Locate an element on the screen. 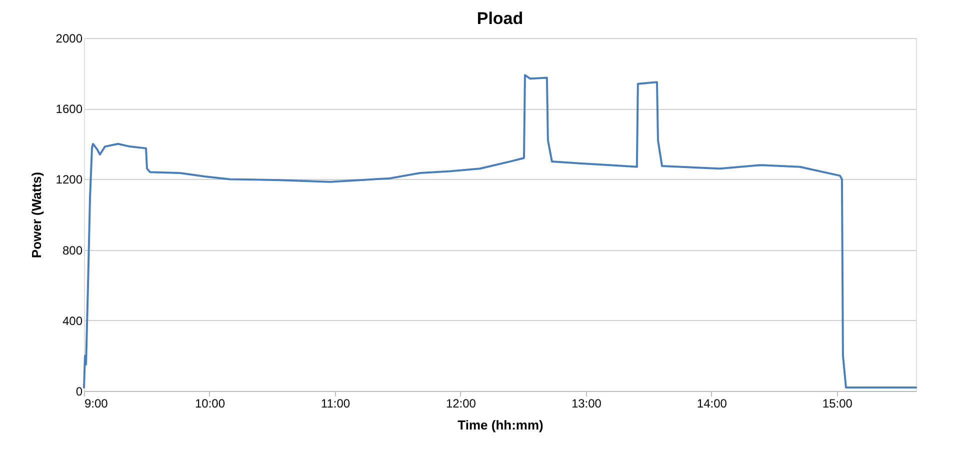  x-axis-title: Time (hh:mm) is located at coordinates (501, 425).